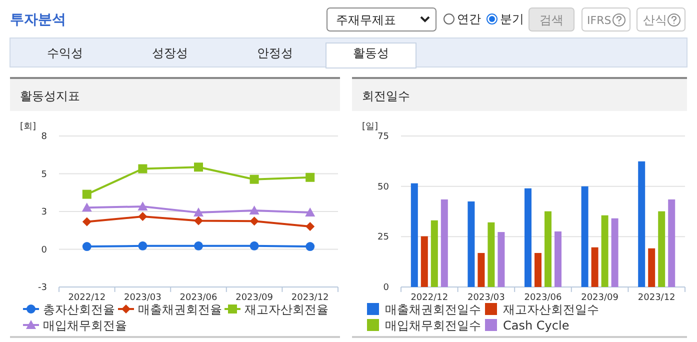  What do you see at coordinates (65, 53) in the screenshot?
I see `text: 수익성` at bounding box center [65, 53].